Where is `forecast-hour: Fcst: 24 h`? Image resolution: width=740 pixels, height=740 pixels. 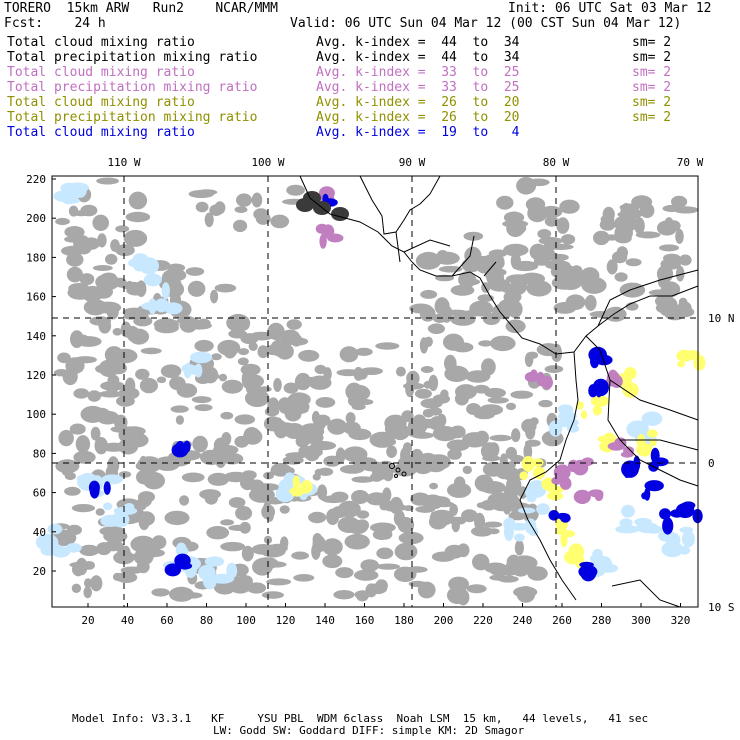 forecast-hour: Fcst: 24 h is located at coordinates (55, 23).